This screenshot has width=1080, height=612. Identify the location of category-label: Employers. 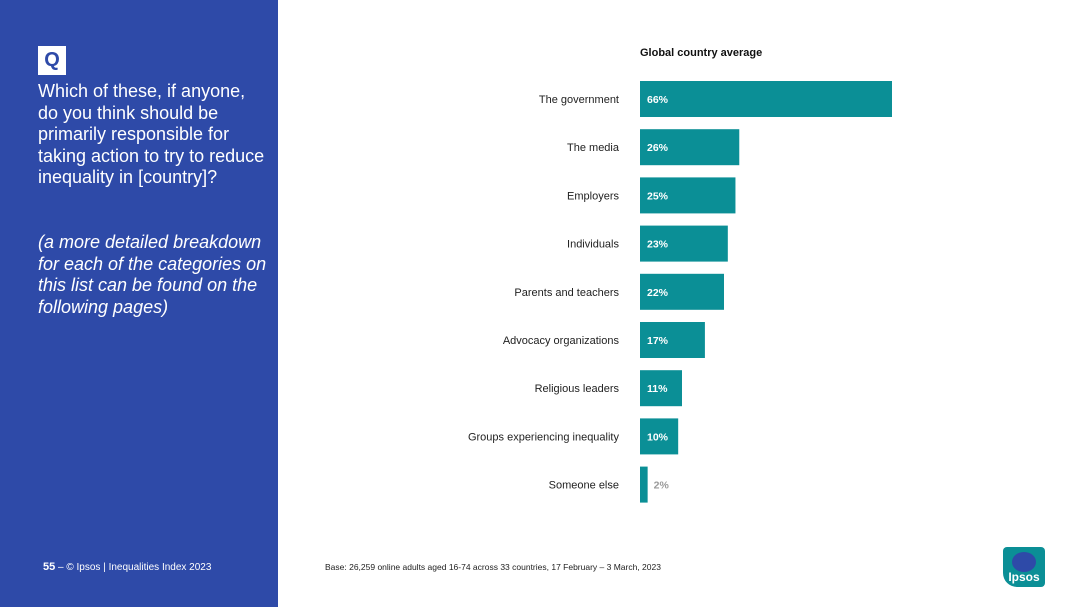
(593, 196).